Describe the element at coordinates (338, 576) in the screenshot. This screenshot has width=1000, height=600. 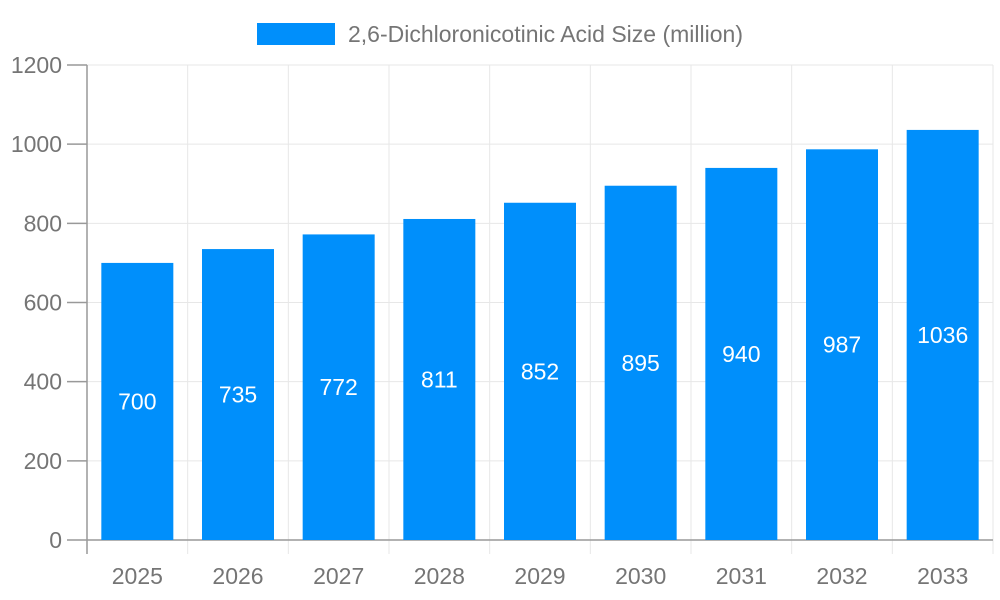
I see `x-tick-label: 2027` at that location.